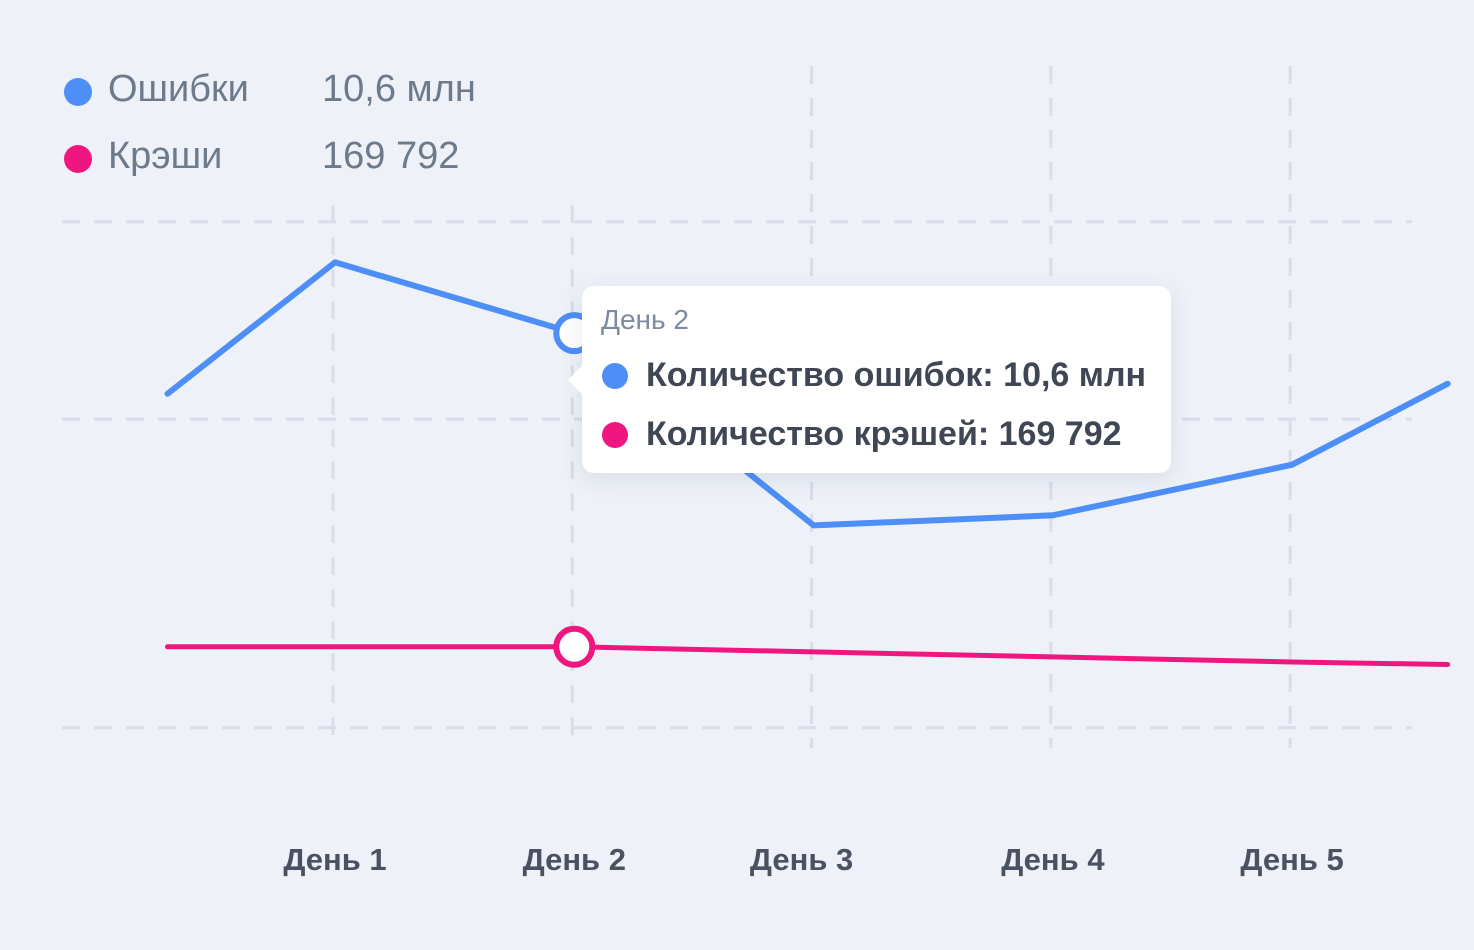 This screenshot has height=950, width=1474. I want to click on tooltip-row-crashes: Количество крэшей: 169 792, so click(881, 435).